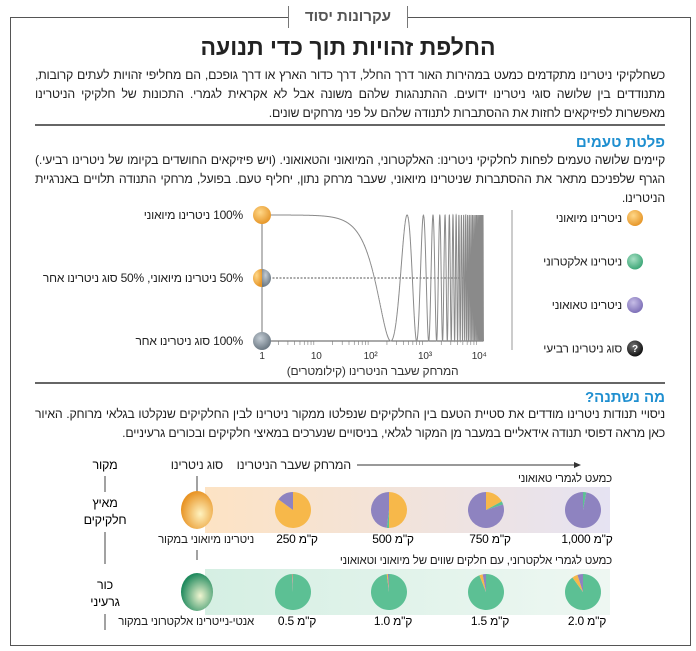 The width and height of the screenshot is (696, 651). What do you see at coordinates (194, 215) in the screenshot?
I see `y-level-label: 100% ניטרינו מיואוני` at bounding box center [194, 215].